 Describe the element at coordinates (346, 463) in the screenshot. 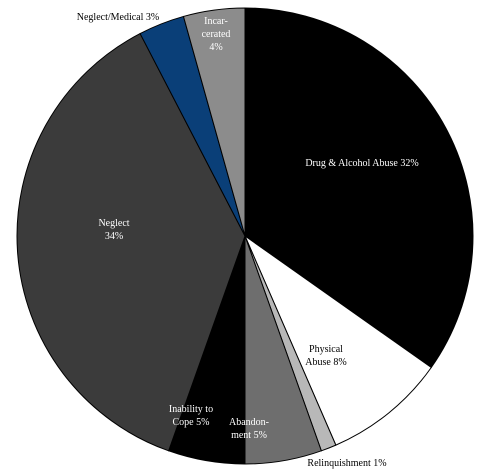

I see `slice-label-relinquishment: Relinquishment 1%` at that location.